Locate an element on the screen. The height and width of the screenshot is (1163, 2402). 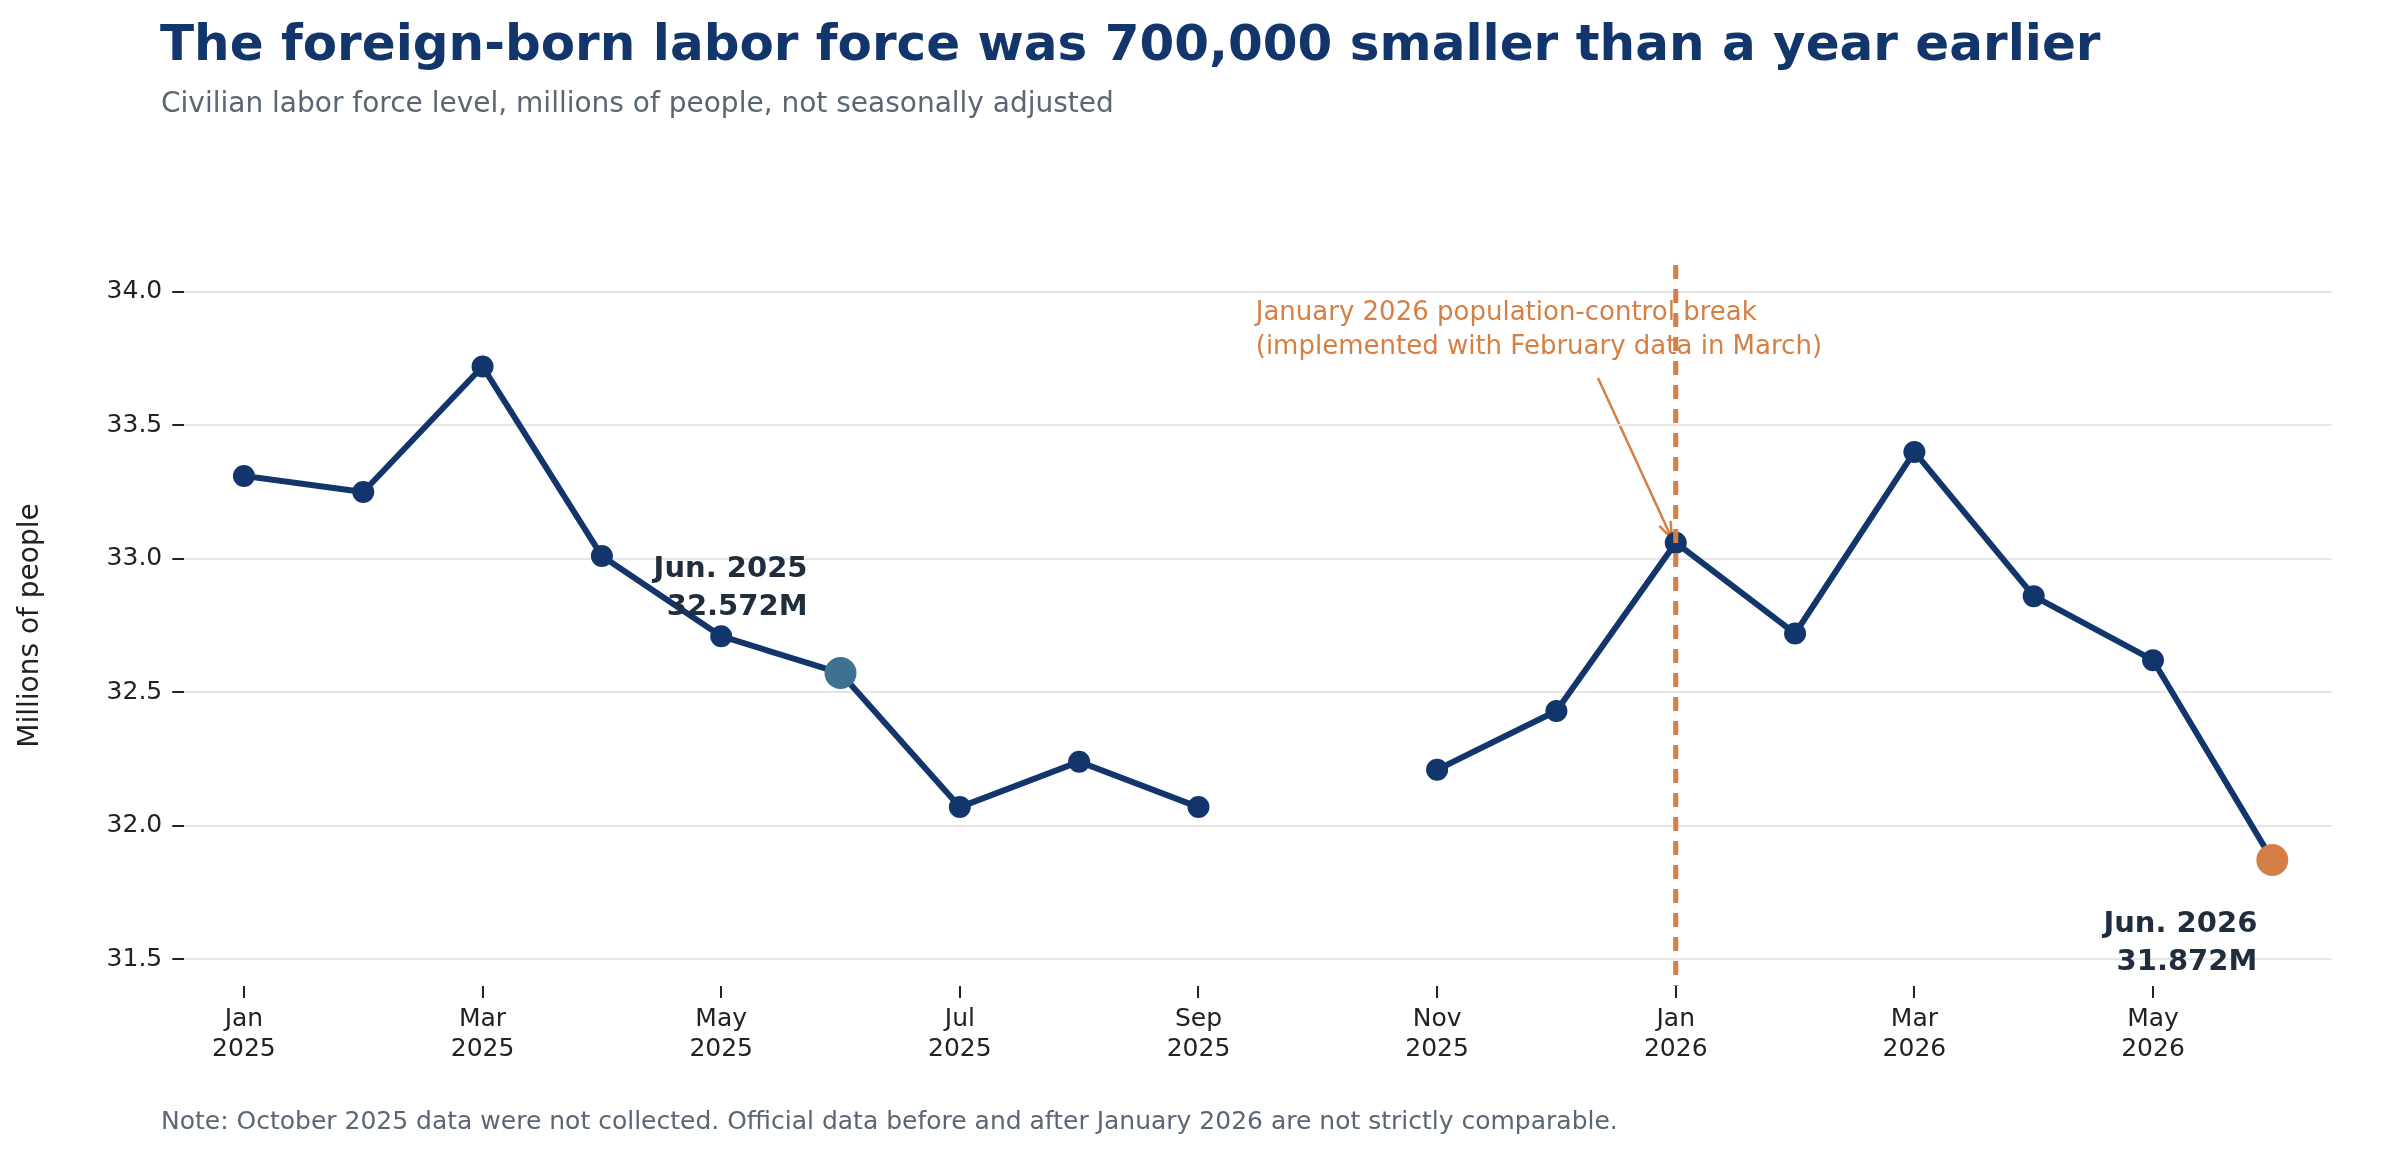
y-axis-title: Millions of people is located at coordinates (29, 625).